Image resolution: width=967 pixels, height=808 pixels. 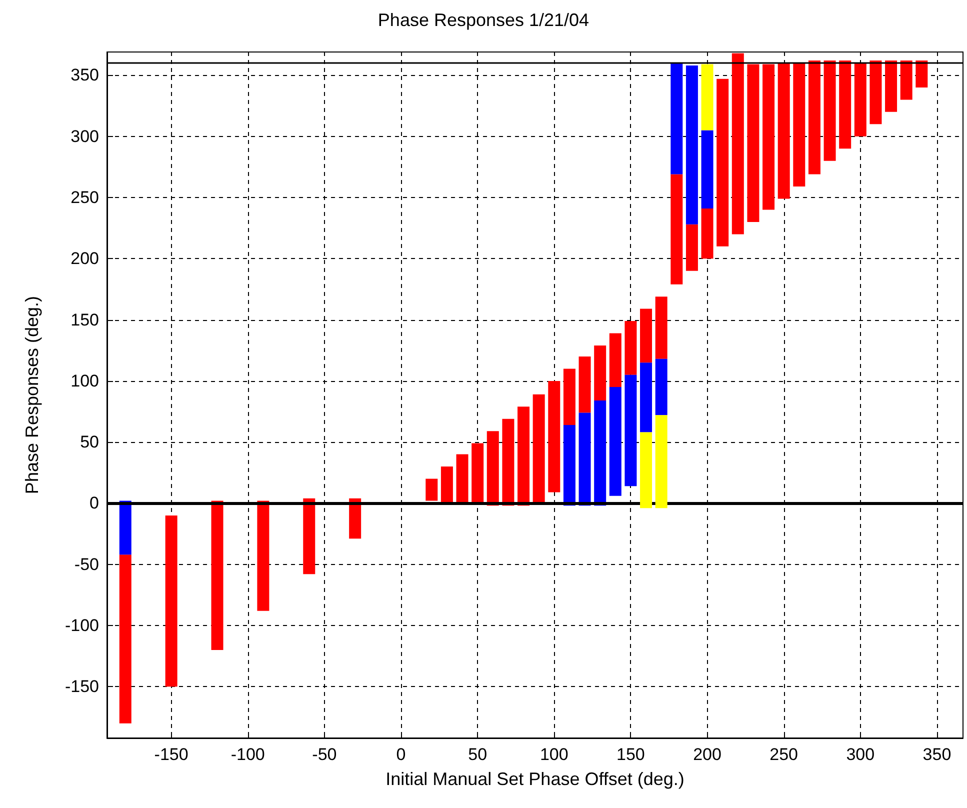 What do you see at coordinates (32, 395) in the screenshot?
I see `y-axis-title: Phase Responses (deg.)` at bounding box center [32, 395].